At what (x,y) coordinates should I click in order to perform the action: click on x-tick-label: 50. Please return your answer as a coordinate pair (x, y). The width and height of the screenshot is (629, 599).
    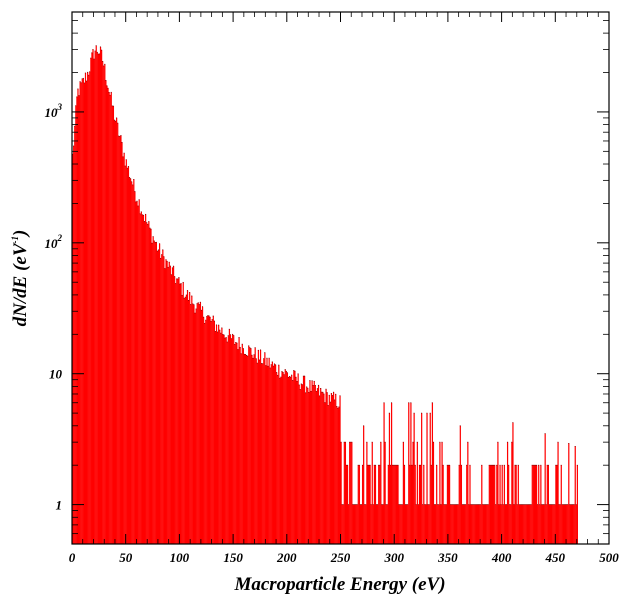
    Looking at the image, I should click on (126, 557).